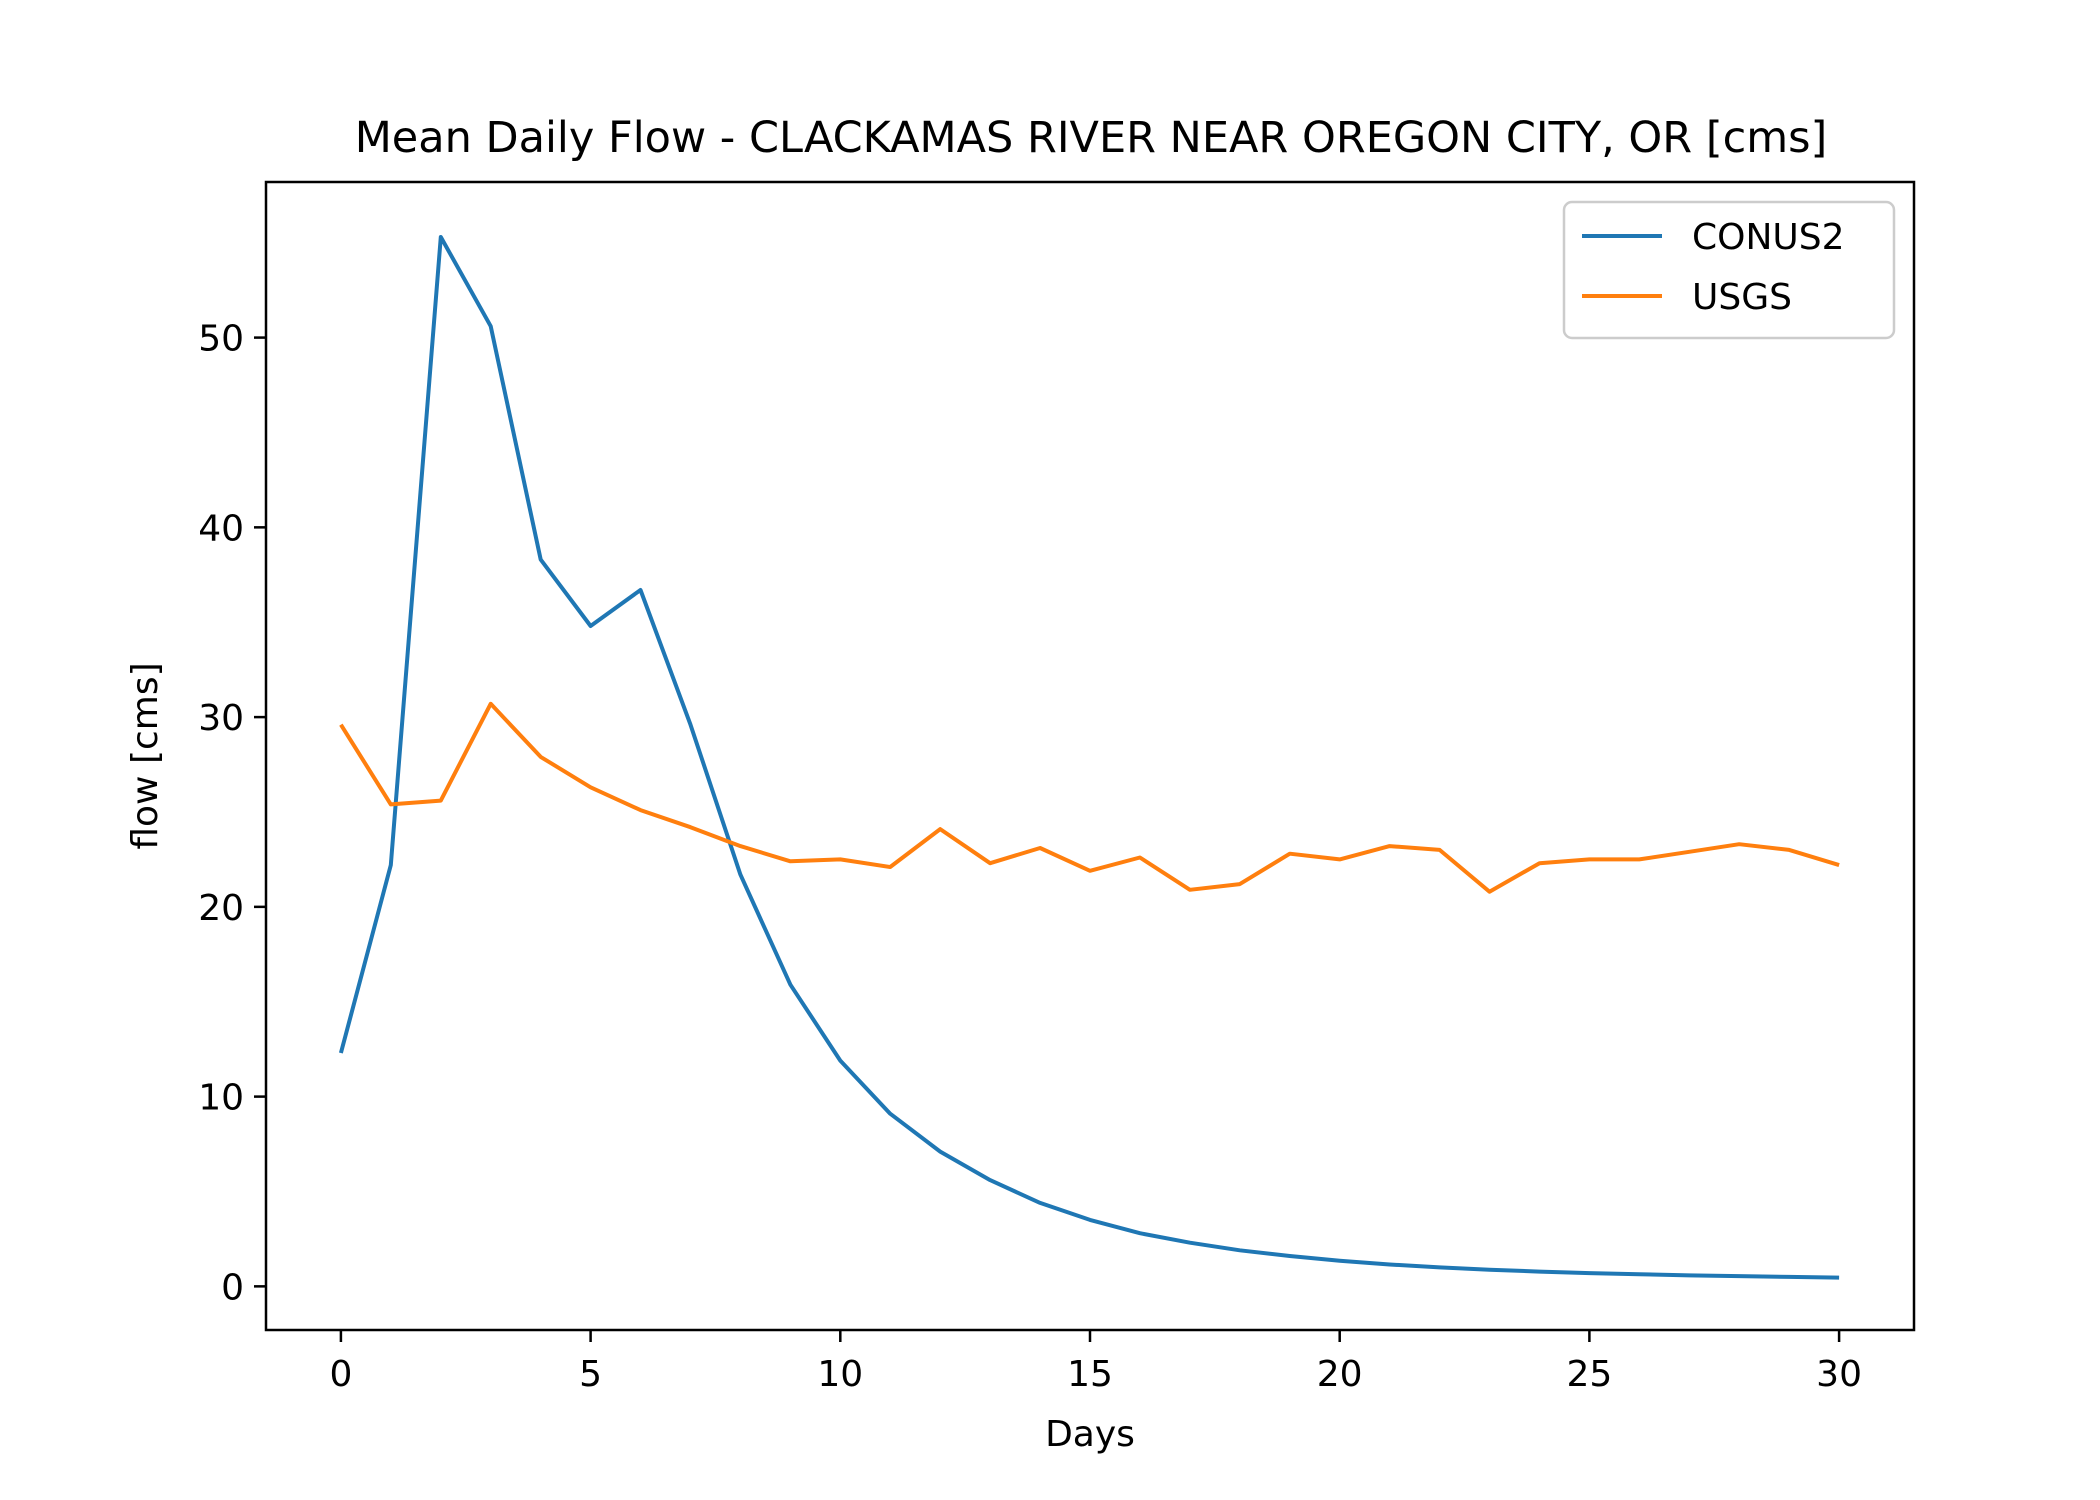 The height and width of the screenshot is (1500, 2100). I want to click on x-tick-label: 0, so click(340, 1374).